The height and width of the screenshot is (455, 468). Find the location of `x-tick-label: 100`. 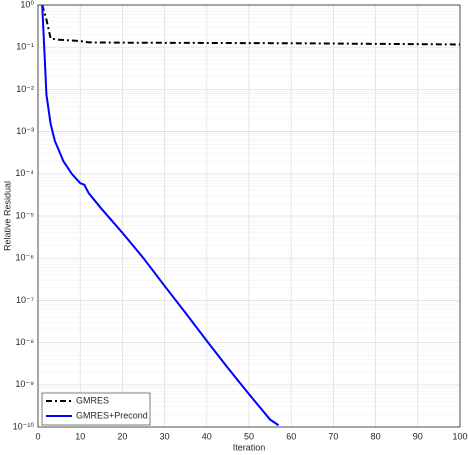

x-tick-label: 100 is located at coordinates (459, 436).